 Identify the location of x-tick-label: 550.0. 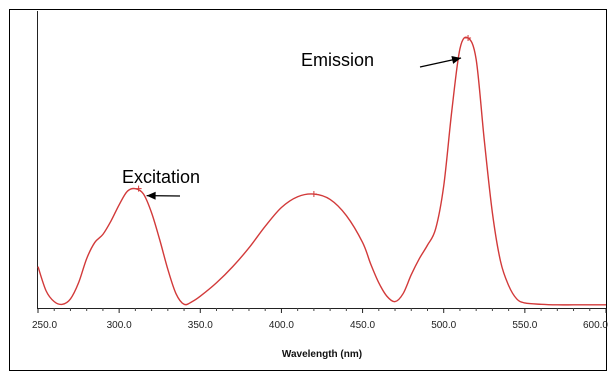
(524, 325).